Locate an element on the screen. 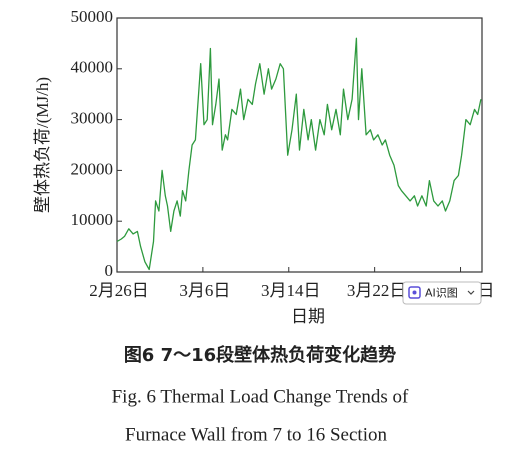 The width and height of the screenshot is (532, 453). x-axis-title: 日期 is located at coordinates (308, 316).